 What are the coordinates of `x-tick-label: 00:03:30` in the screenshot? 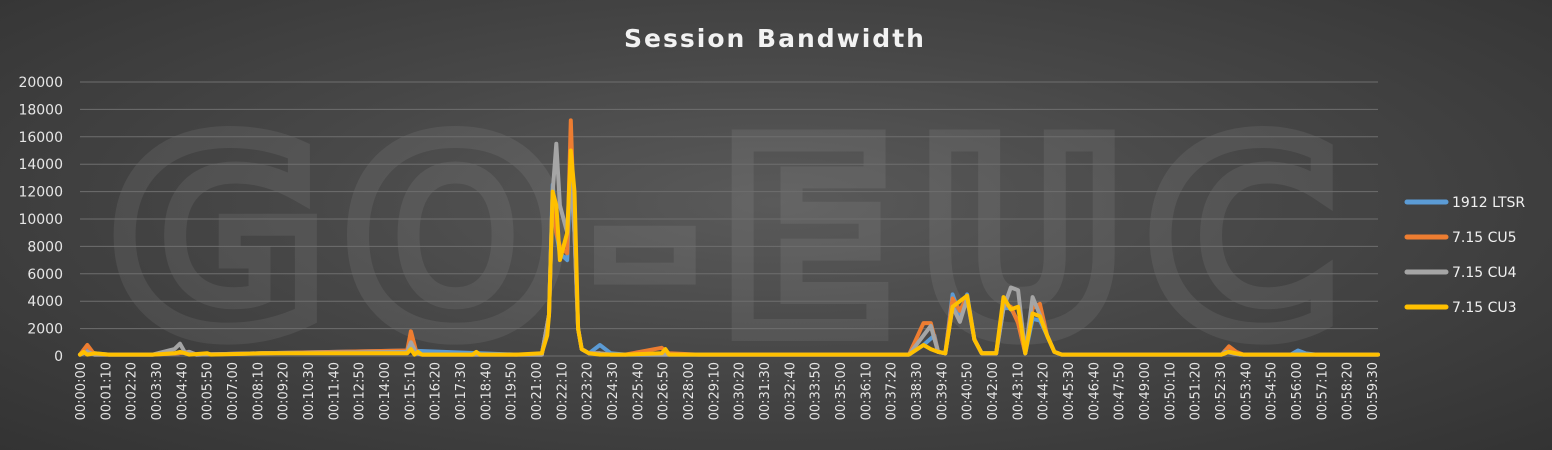 It's located at (157, 391).